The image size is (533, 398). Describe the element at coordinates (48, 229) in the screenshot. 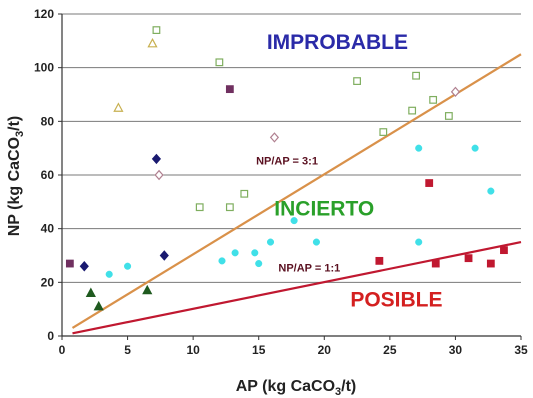

I see `y-tick-label: 40` at that location.